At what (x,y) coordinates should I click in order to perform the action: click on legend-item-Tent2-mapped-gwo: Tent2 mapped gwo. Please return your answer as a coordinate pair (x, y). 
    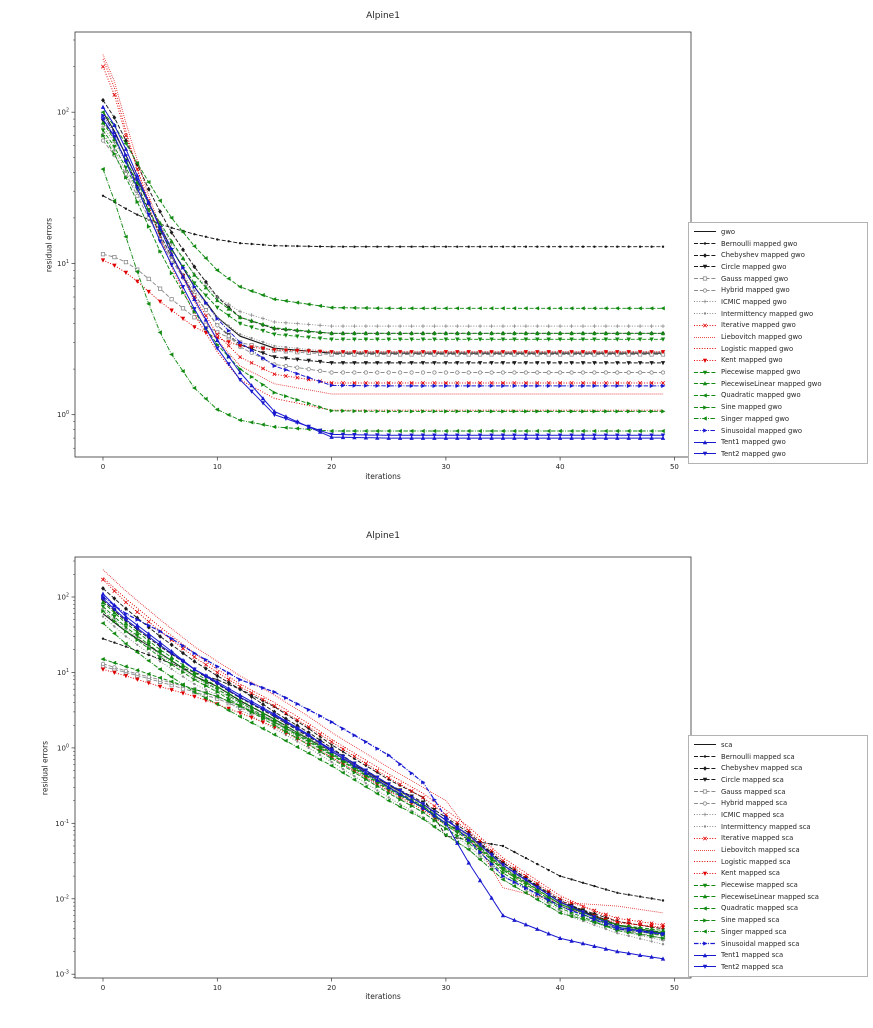
    Looking at the image, I should click on (778, 454).